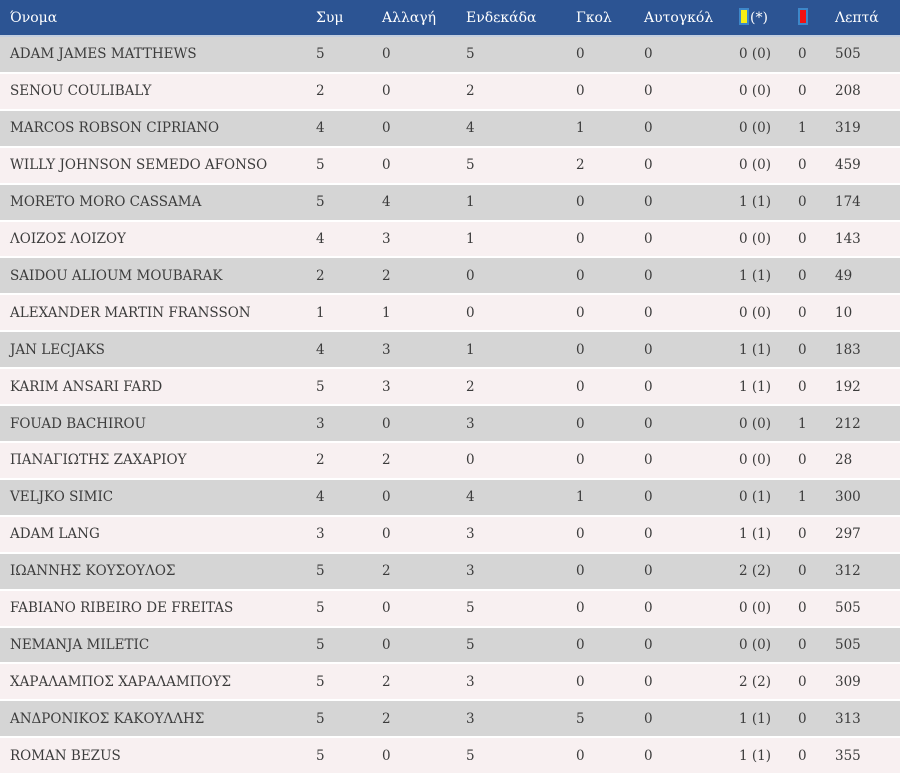 The width and height of the screenshot is (900, 775). I want to click on minutes-value: 10, so click(844, 312).